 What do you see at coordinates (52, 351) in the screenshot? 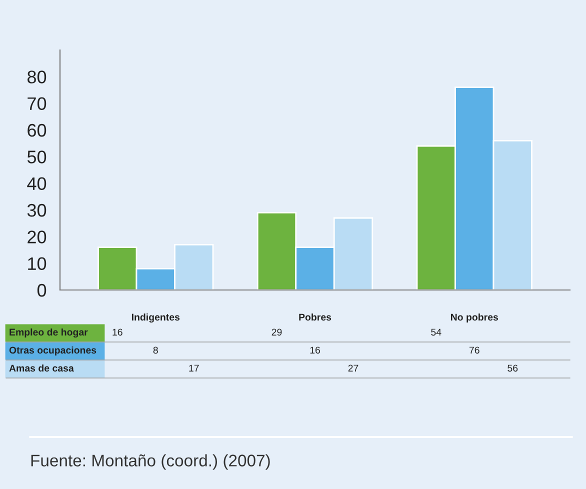
I see `text: Otras ocupaciones` at bounding box center [52, 351].